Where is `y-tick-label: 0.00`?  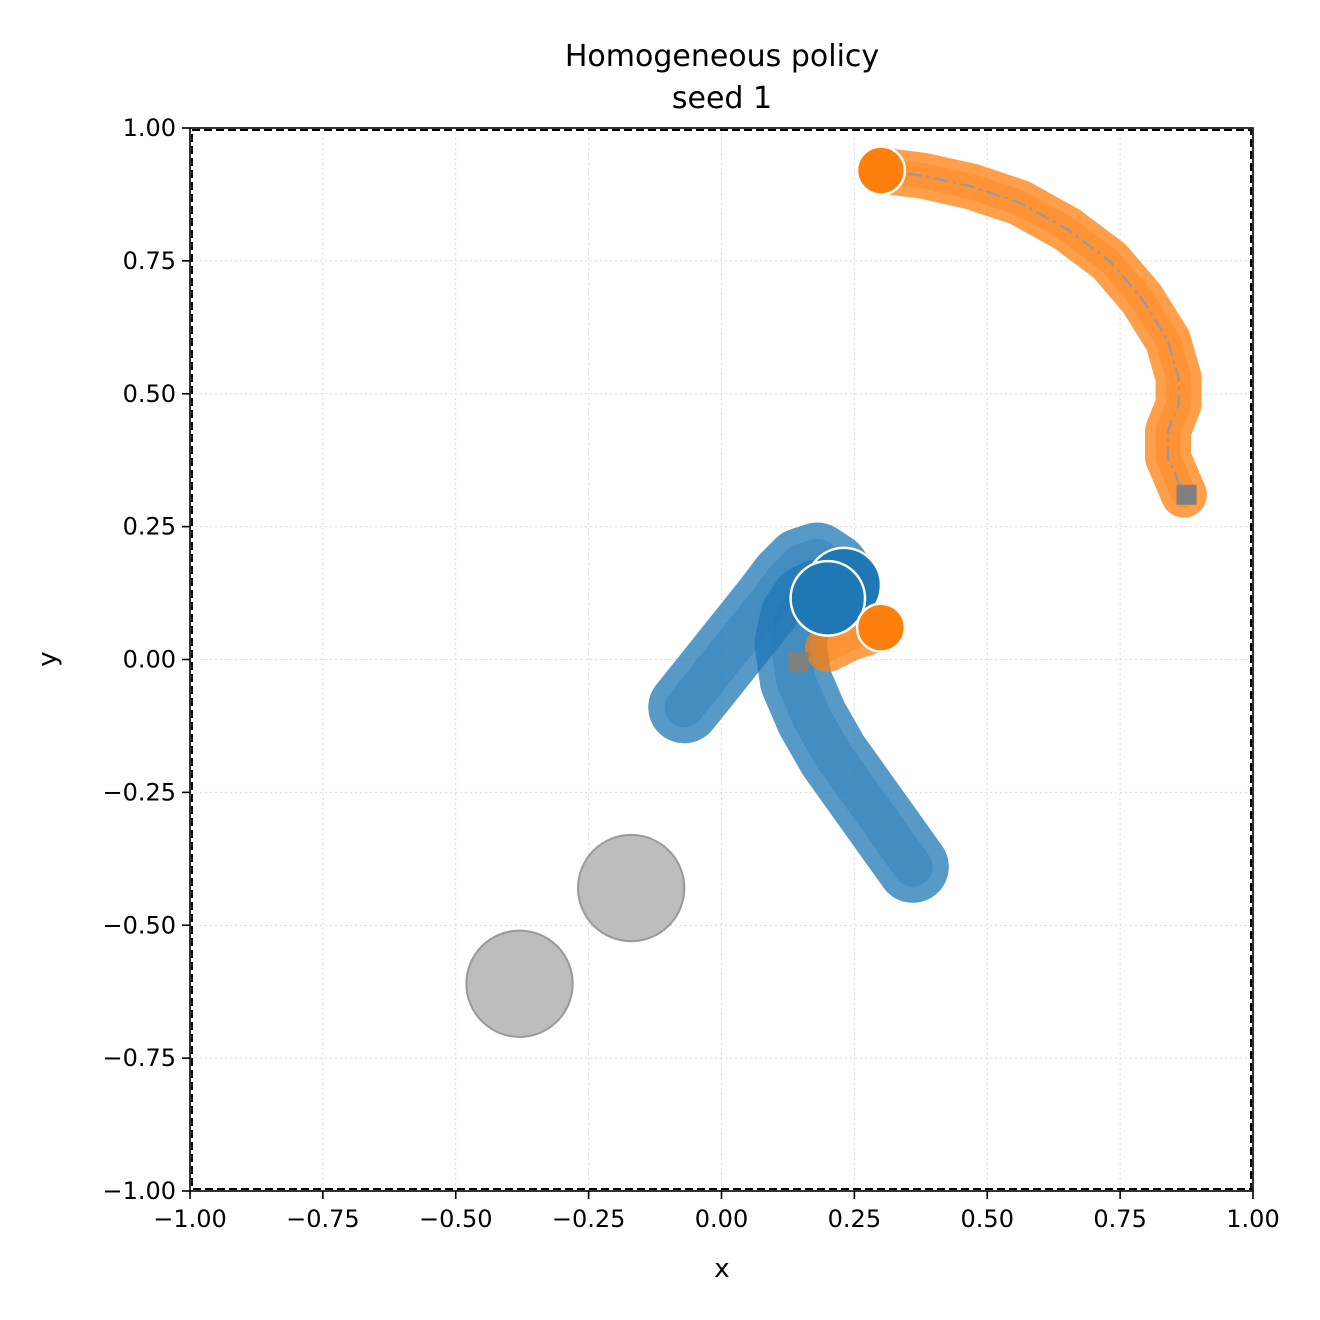
y-tick-label: 0.00 is located at coordinates (149, 660).